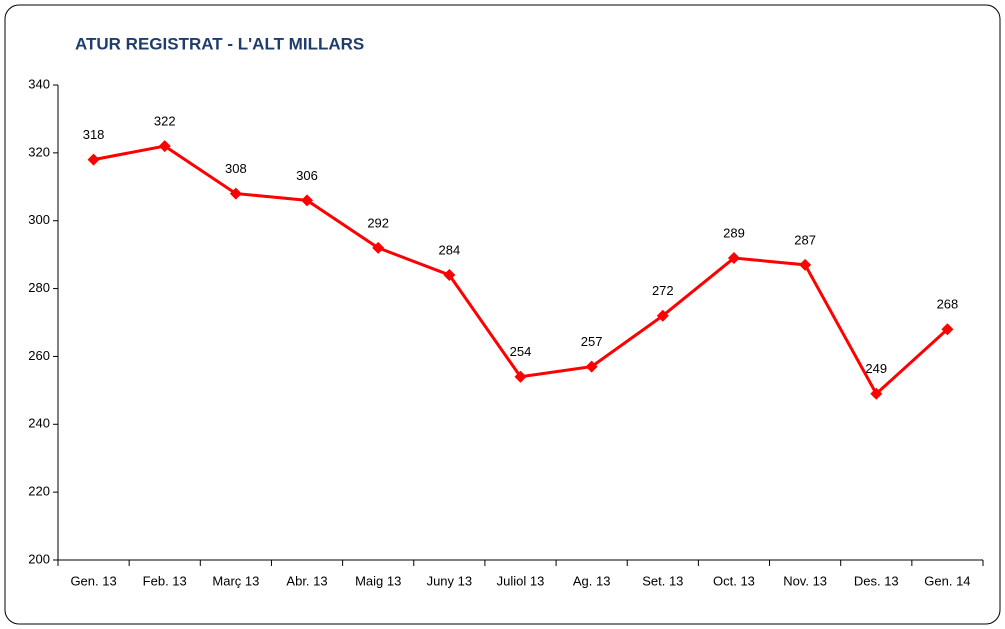 The image size is (1005, 629). Describe the element at coordinates (592, 580) in the screenshot. I see `x-tick-label: Ag. 13` at that location.